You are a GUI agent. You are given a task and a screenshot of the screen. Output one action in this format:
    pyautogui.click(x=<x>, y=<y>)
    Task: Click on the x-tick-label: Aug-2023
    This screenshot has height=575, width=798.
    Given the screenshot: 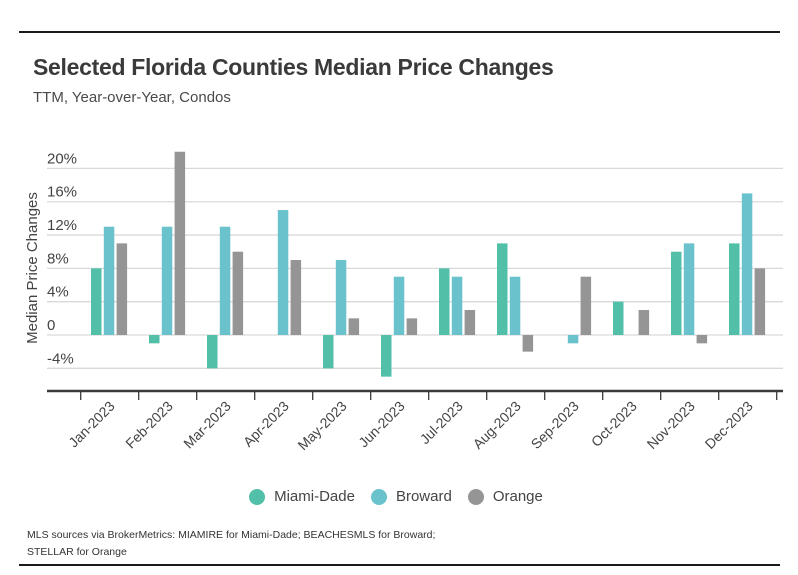 What is the action you would take?
    pyautogui.click(x=497, y=425)
    